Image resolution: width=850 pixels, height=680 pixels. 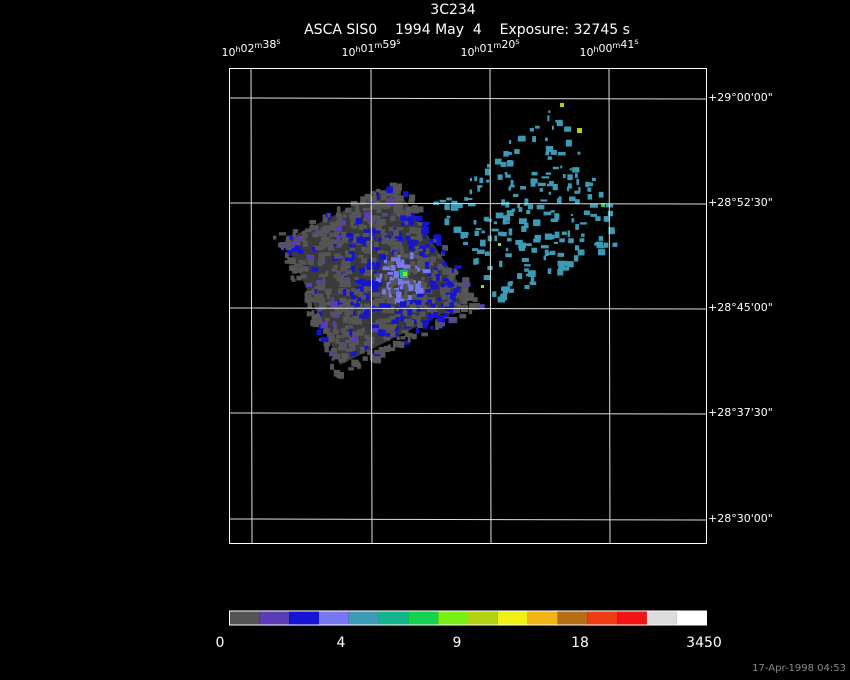 What do you see at coordinates (467, 98) in the screenshot?
I see `grid-line` at bounding box center [467, 98].